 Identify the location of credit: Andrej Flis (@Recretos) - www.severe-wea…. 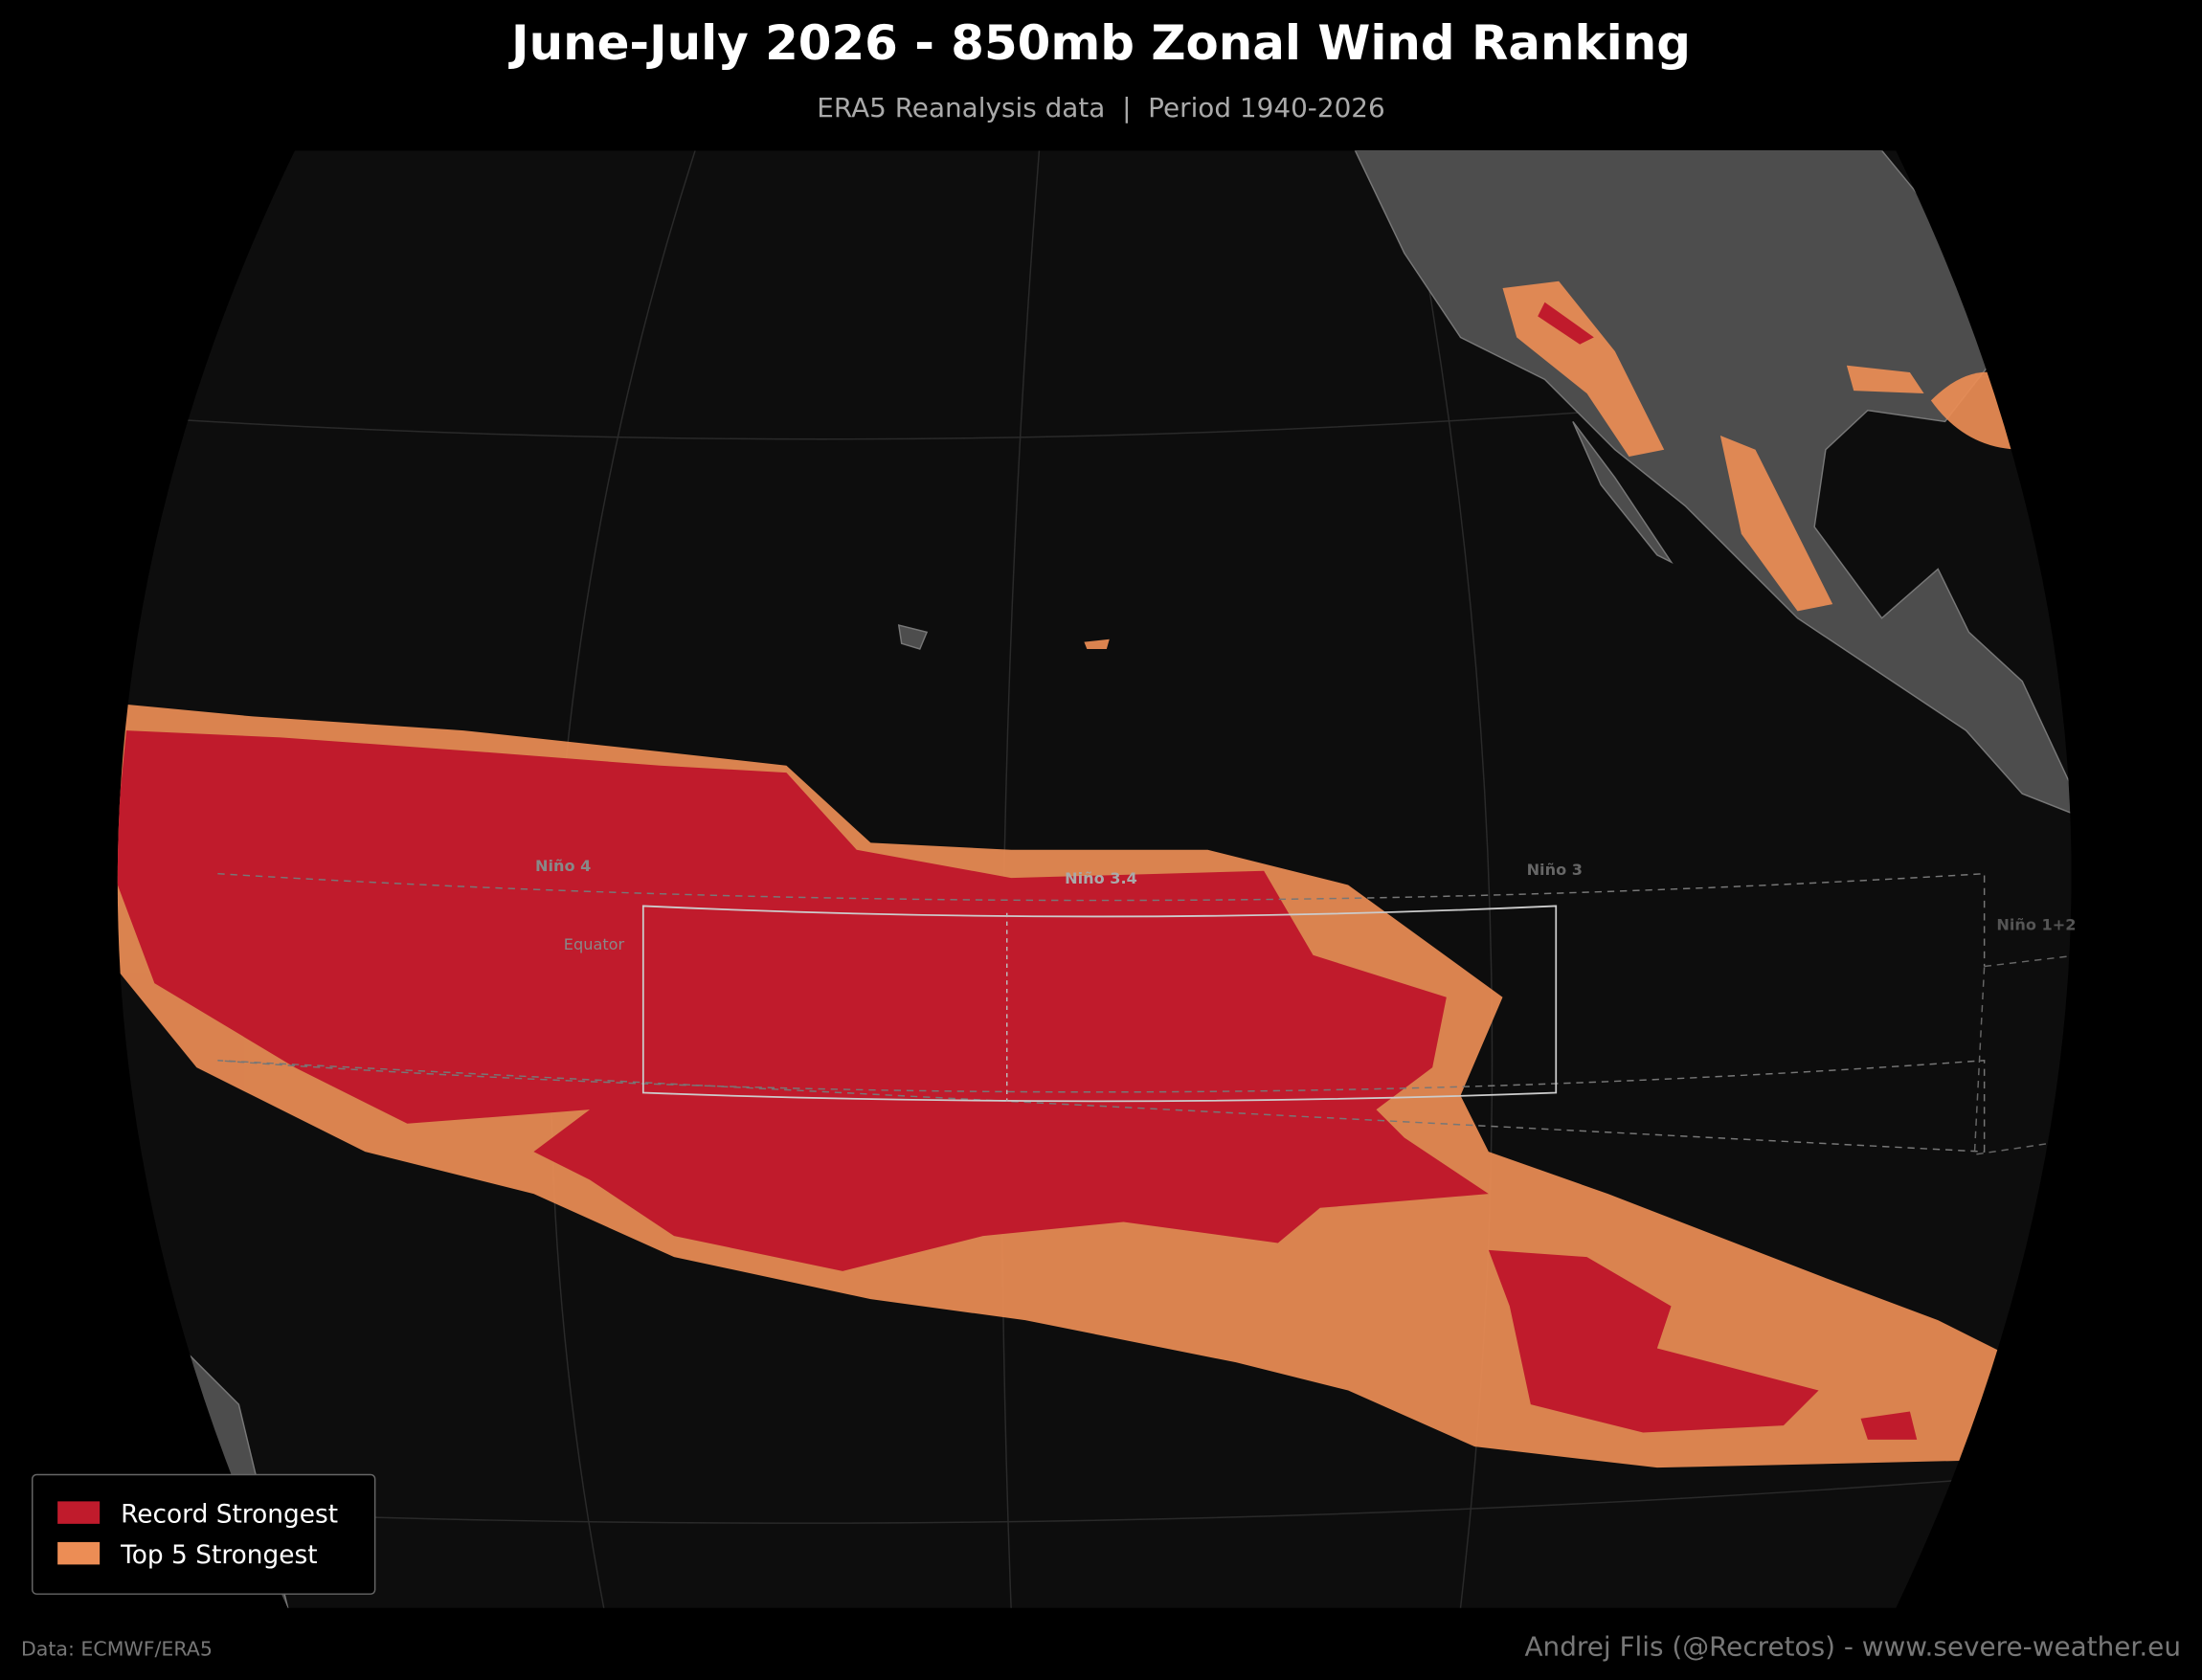
(1853, 1647).